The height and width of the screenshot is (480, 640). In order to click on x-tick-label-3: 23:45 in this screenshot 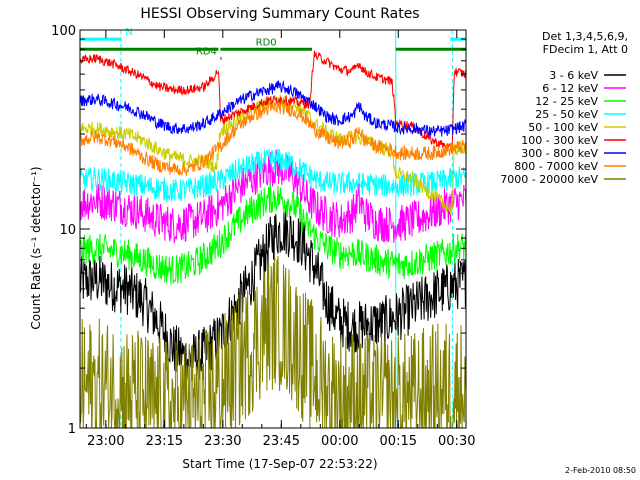, I will do `click(281, 441)`.